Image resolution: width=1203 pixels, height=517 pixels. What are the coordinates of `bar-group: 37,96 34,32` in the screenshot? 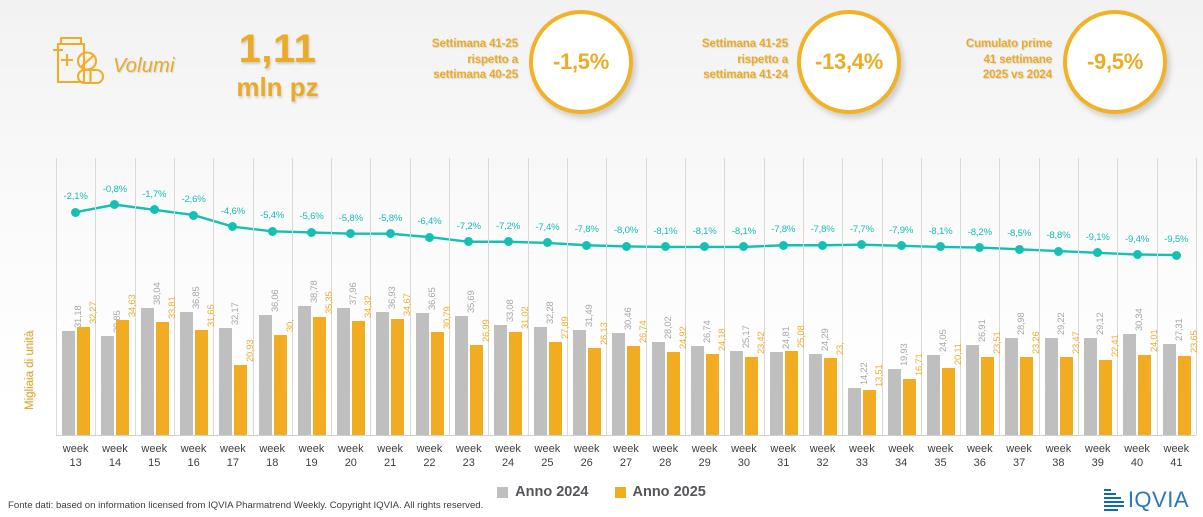 It's located at (352, 296).